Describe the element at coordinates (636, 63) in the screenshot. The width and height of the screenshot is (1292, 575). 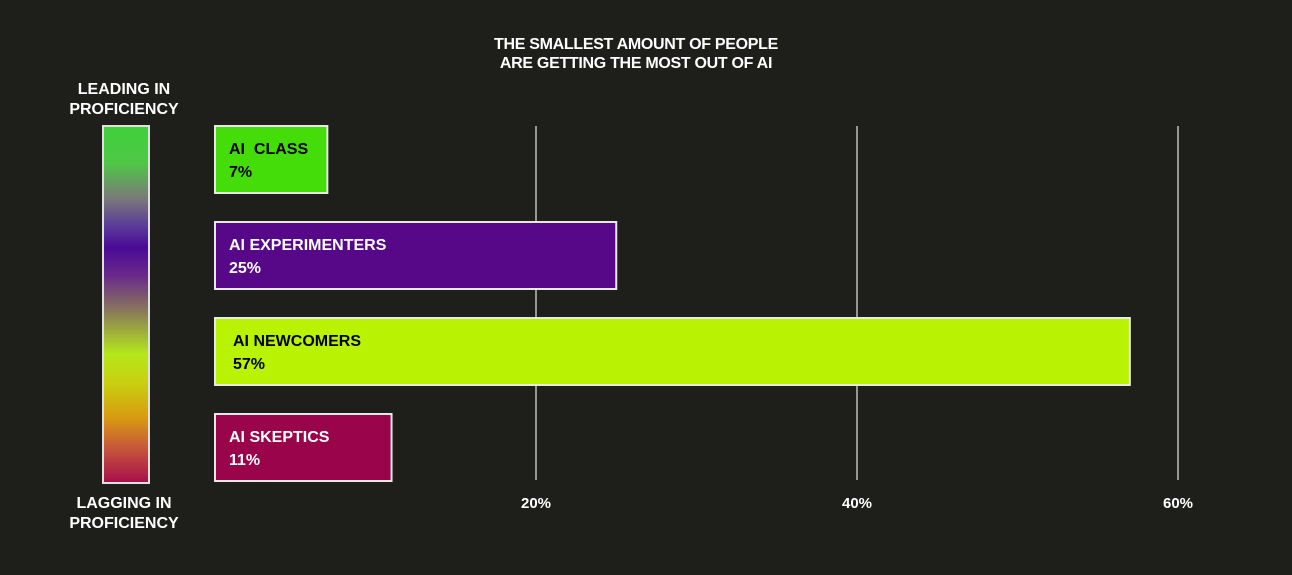
I see `chart-title-line-2: ARE GETTING THE MOST OUT OF AI` at that location.